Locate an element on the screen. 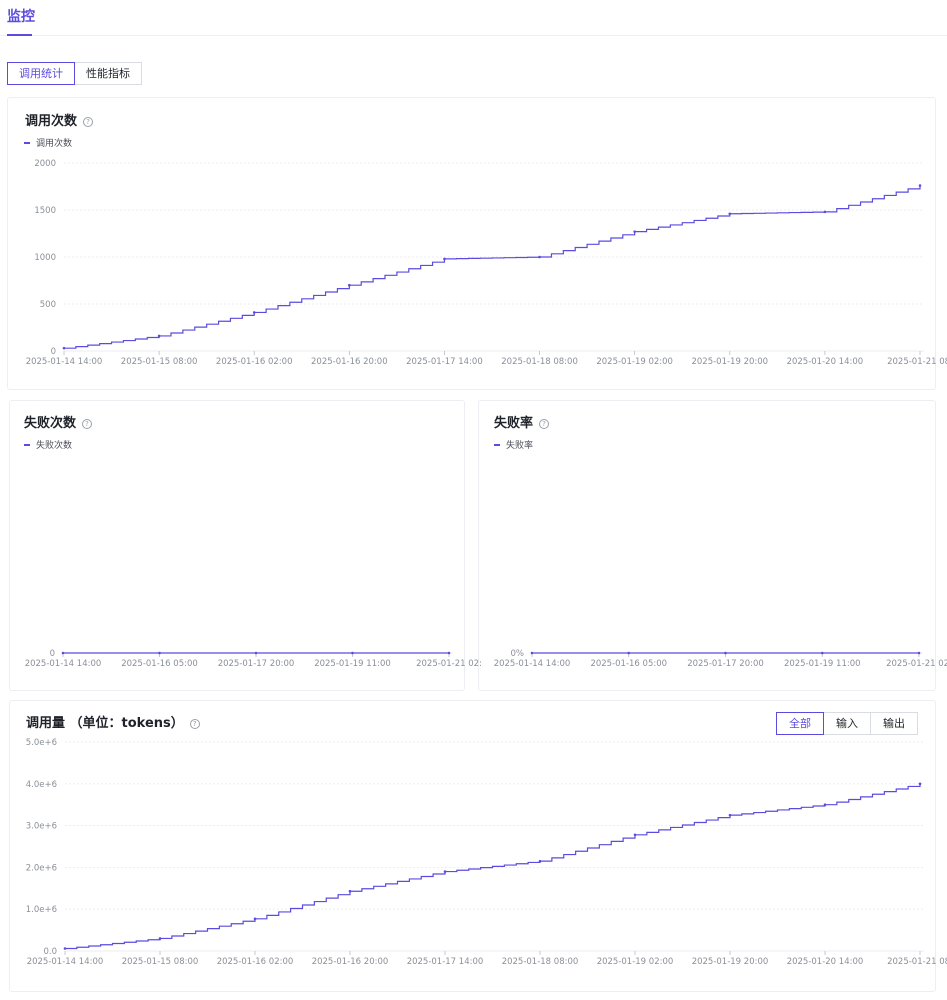 The image size is (947, 1000). y-tick-label: 500 is located at coordinates (48, 305).